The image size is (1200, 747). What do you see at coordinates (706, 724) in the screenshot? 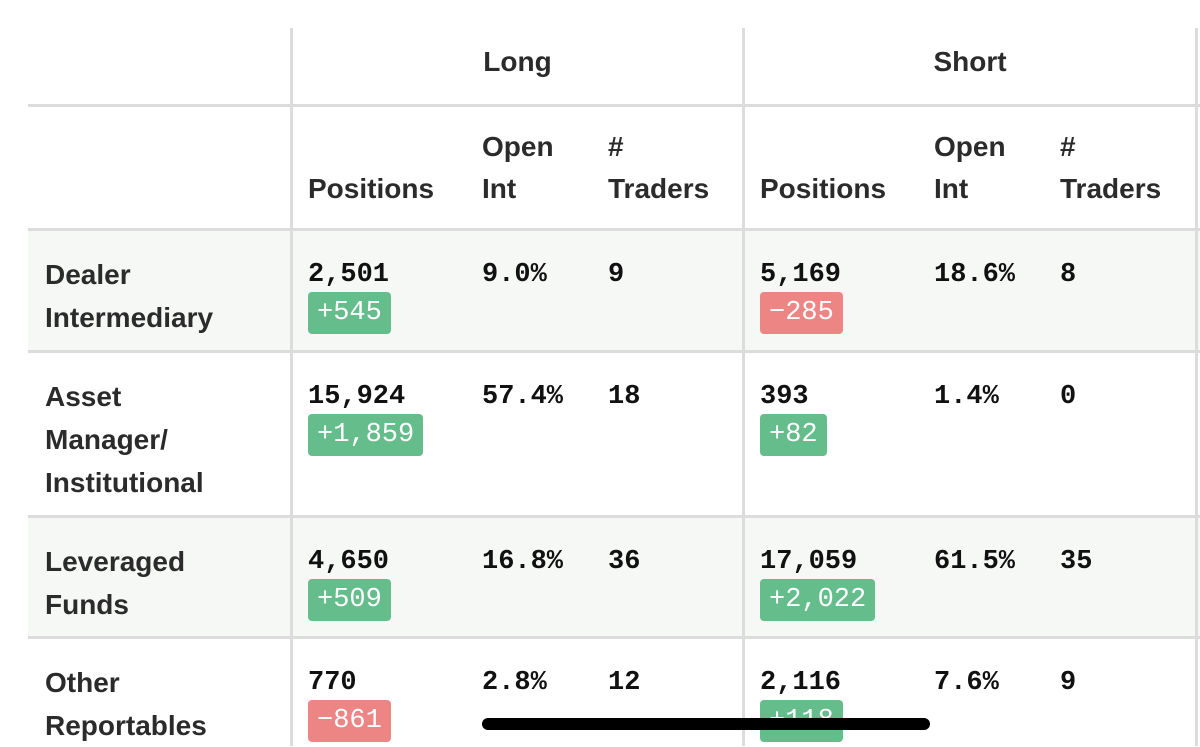
I see `home-indicator` at bounding box center [706, 724].